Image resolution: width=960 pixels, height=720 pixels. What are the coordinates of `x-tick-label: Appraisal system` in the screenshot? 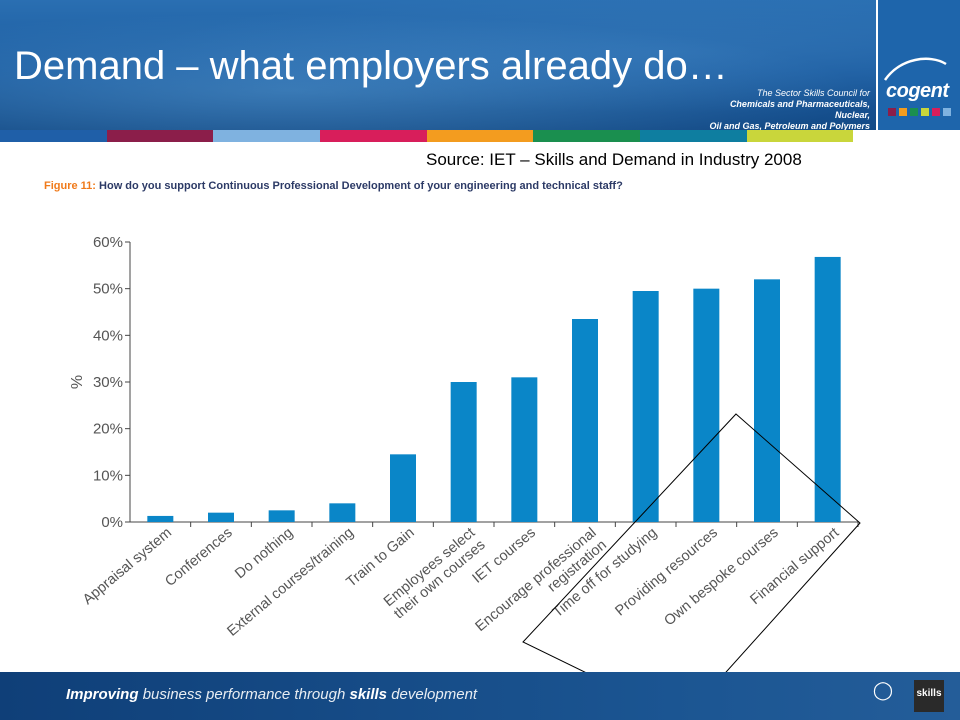 It's located at (127, 566).